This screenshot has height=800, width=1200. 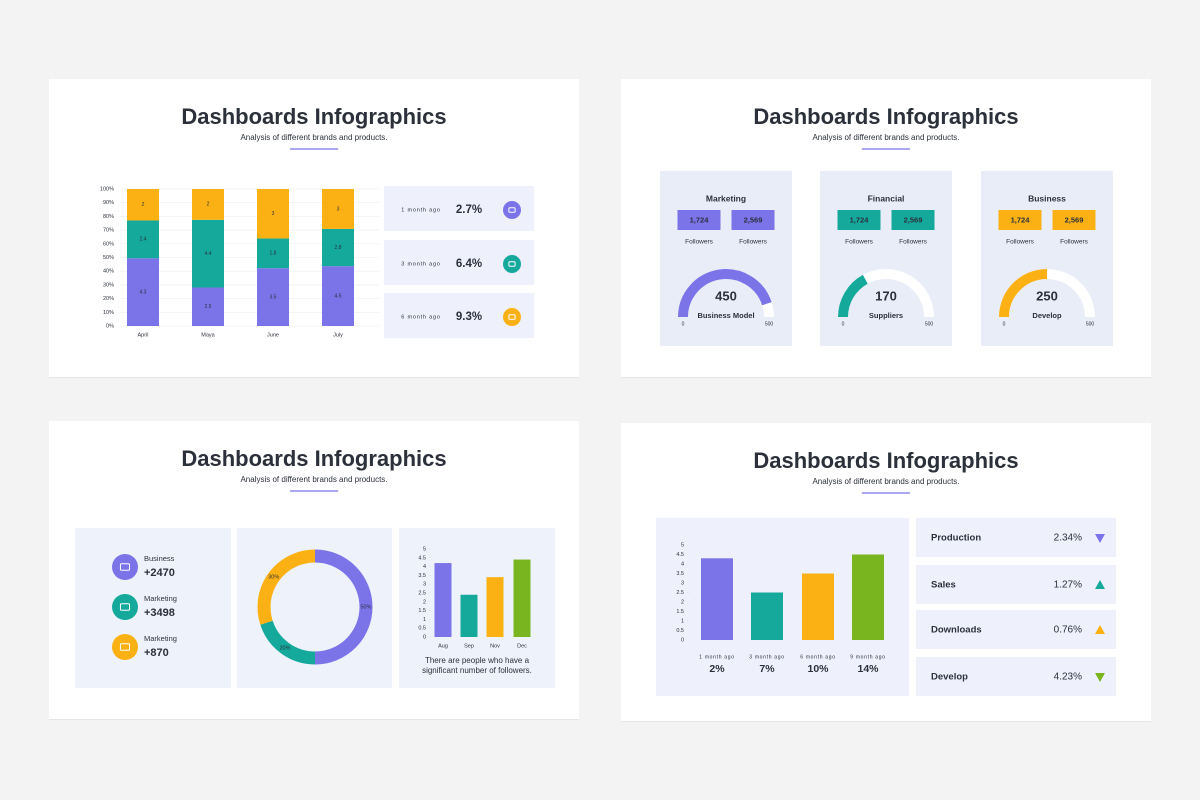 What do you see at coordinates (818, 669) in the screenshot?
I see `bar-note: 10%` at bounding box center [818, 669].